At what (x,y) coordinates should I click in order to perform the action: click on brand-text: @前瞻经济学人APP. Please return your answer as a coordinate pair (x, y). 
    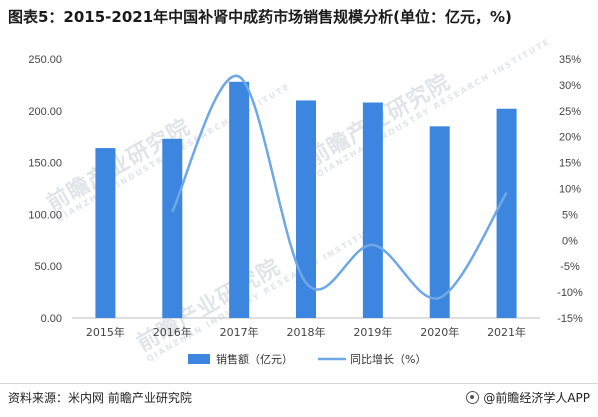
    Looking at the image, I should click on (536, 398).